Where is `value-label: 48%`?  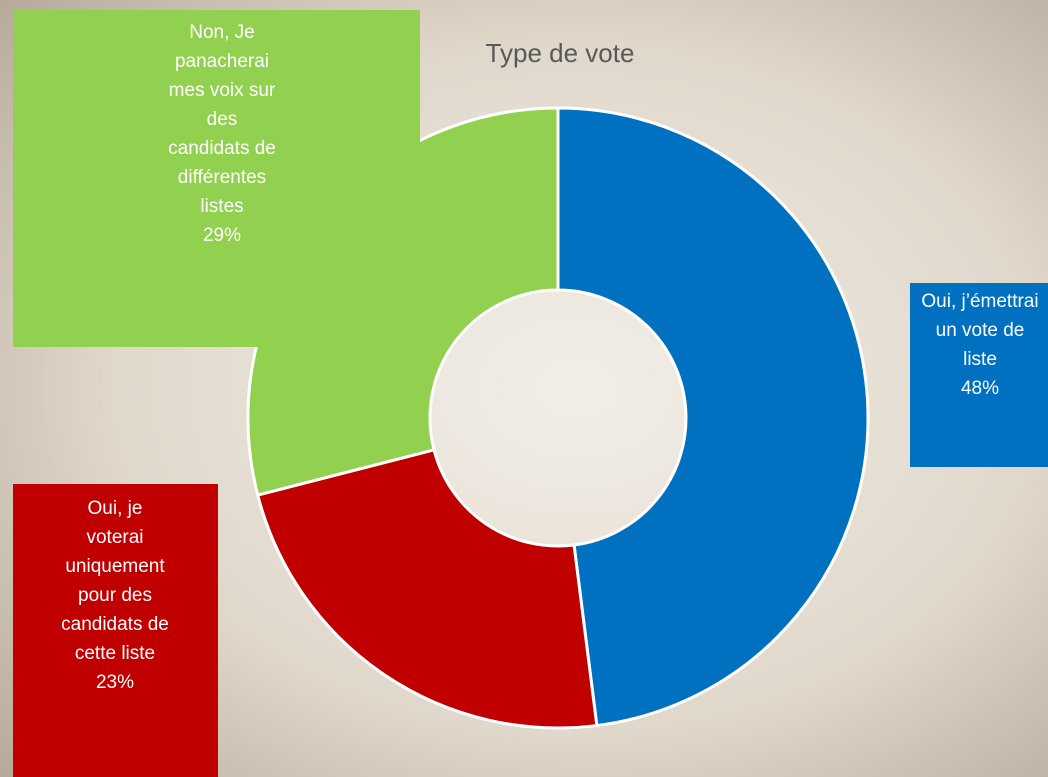
value-label: 48% is located at coordinates (980, 388).